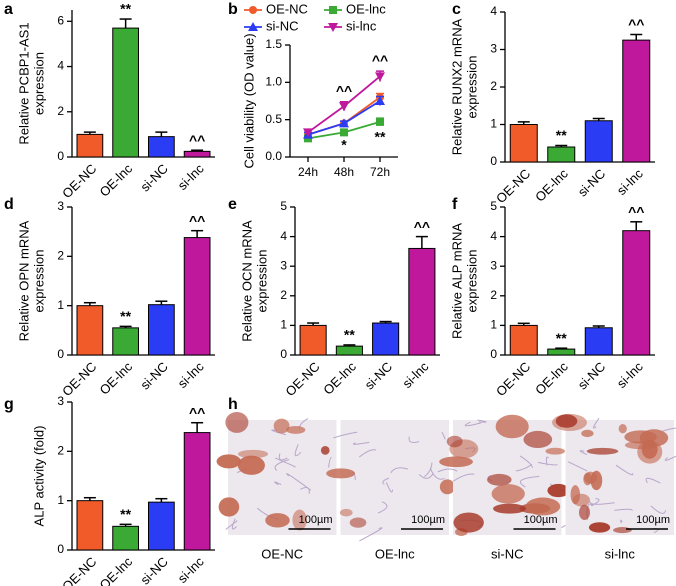 The image size is (676, 586). Describe the element at coordinates (456, 281) in the screenshot. I see `y-axis-label: Relative ALP mRNA` at that location.